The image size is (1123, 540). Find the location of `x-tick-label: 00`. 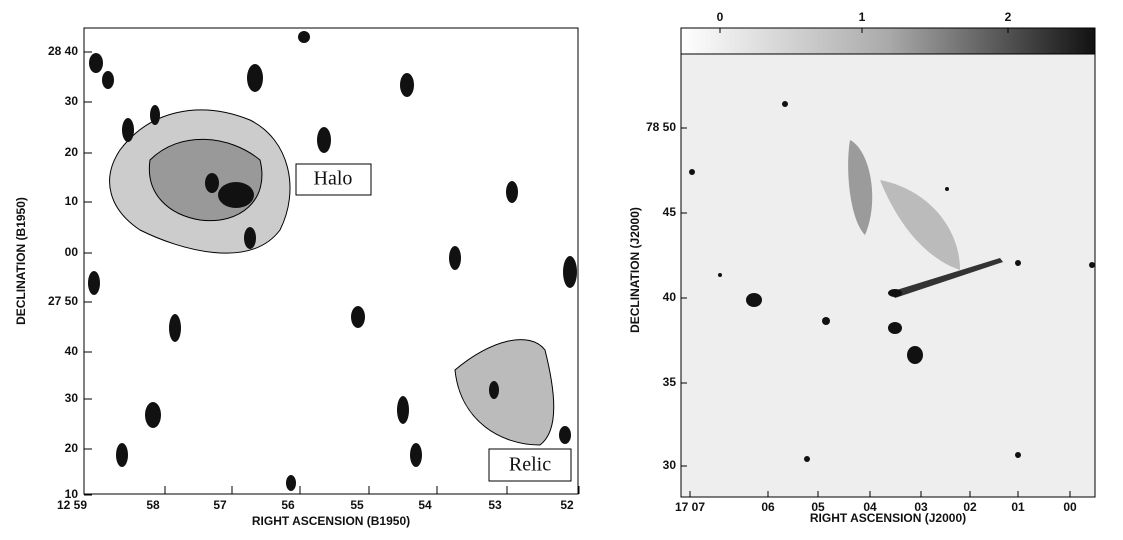

x-tick-label: 00 is located at coordinates (1070, 507).